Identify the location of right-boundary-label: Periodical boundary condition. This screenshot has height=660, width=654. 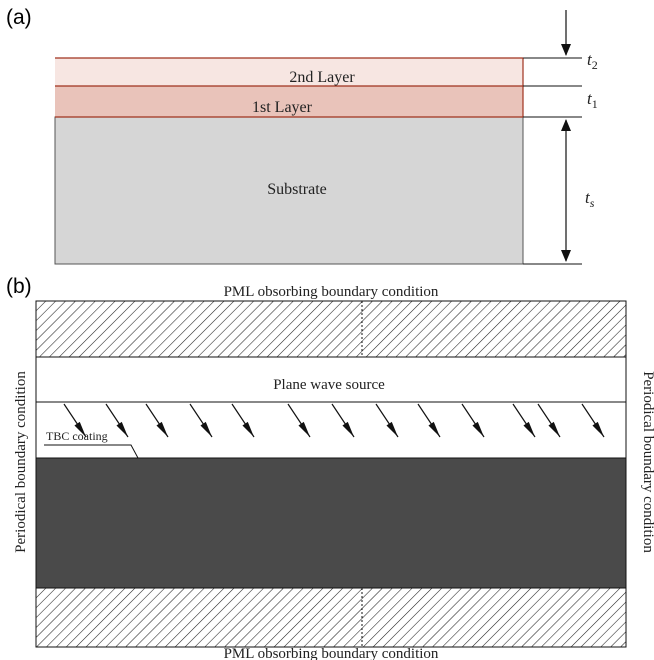
(647, 462).